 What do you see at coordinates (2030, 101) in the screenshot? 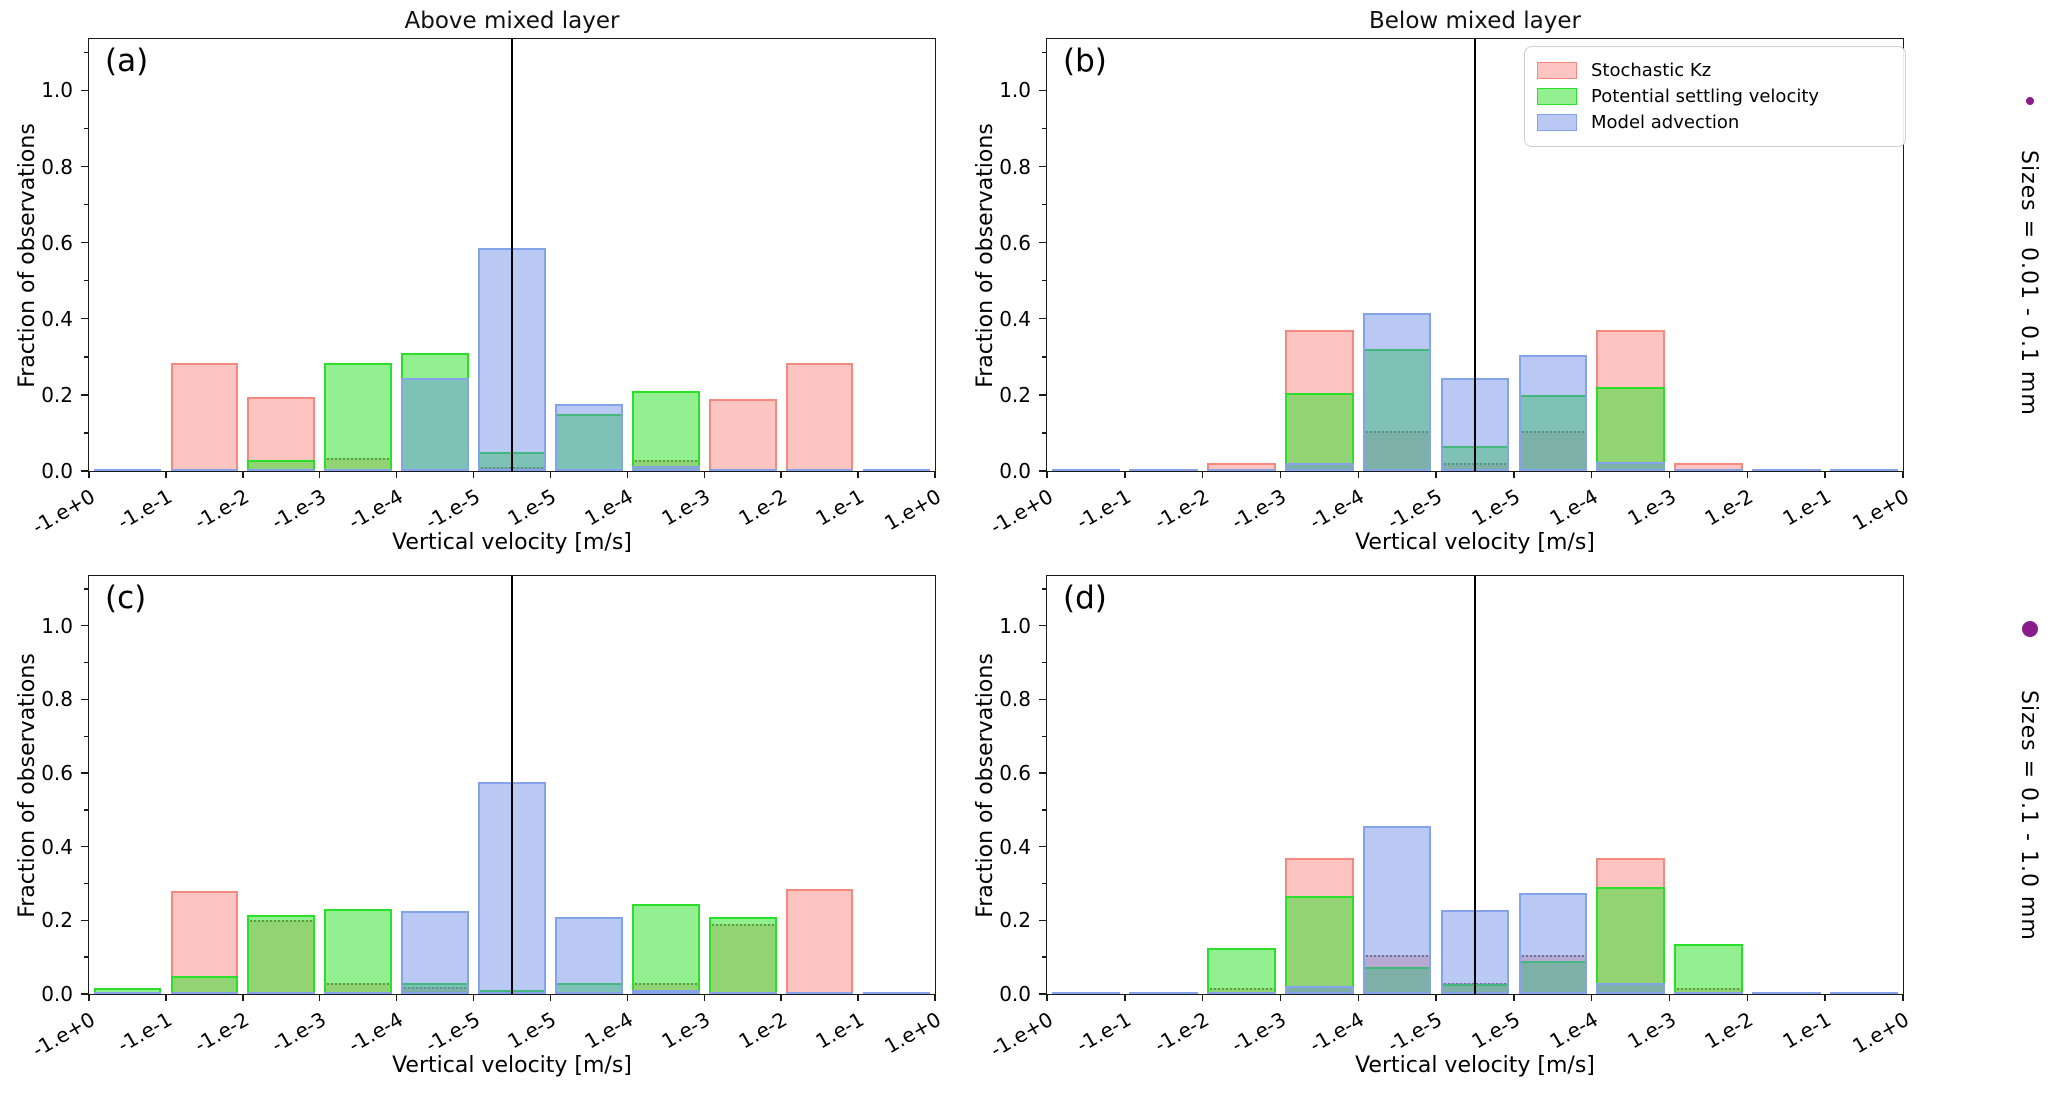
I see `size-dot-small-icon` at bounding box center [2030, 101].